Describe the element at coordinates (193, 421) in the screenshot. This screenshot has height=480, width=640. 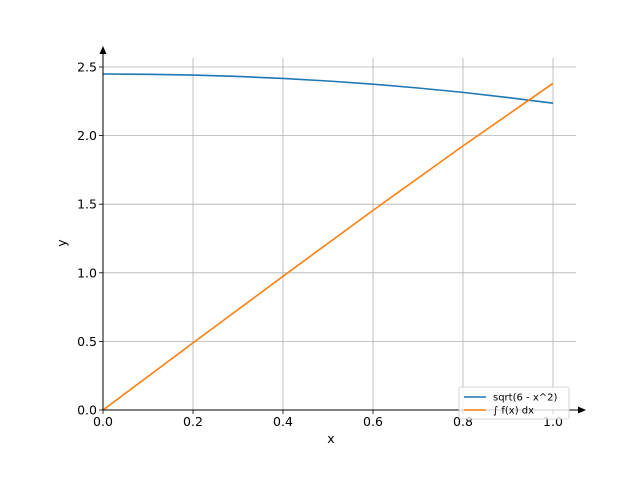
I see `x-tick-label: 0.2` at that location.